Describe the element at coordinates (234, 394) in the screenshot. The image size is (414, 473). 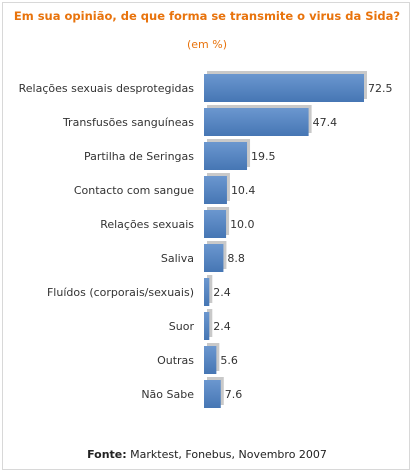
I see `value-label: 7.6` at that location.